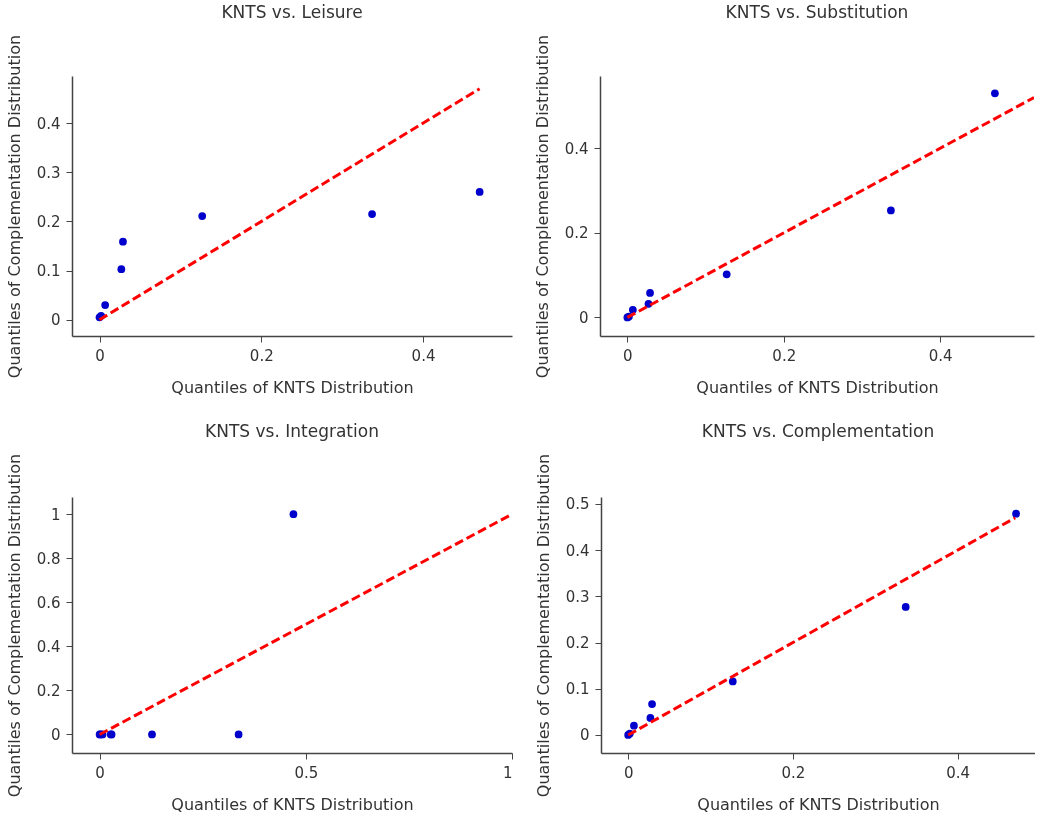 This screenshot has width=1062, height=829. Describe the element at coordinates (577, 504) in the screenshot. I see `y-tick-label: 0.5` at that location.